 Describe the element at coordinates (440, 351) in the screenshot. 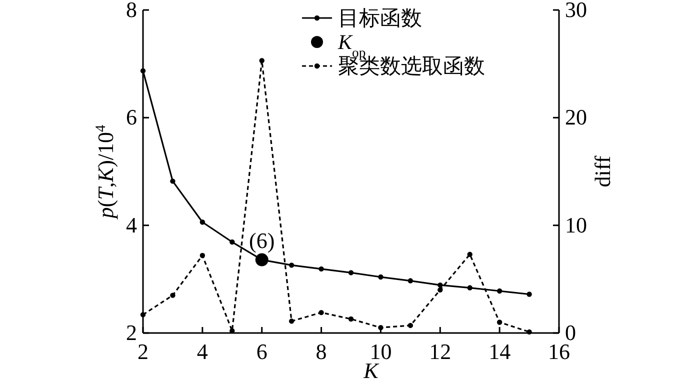

I see `x-tick-label: 12` at that location.